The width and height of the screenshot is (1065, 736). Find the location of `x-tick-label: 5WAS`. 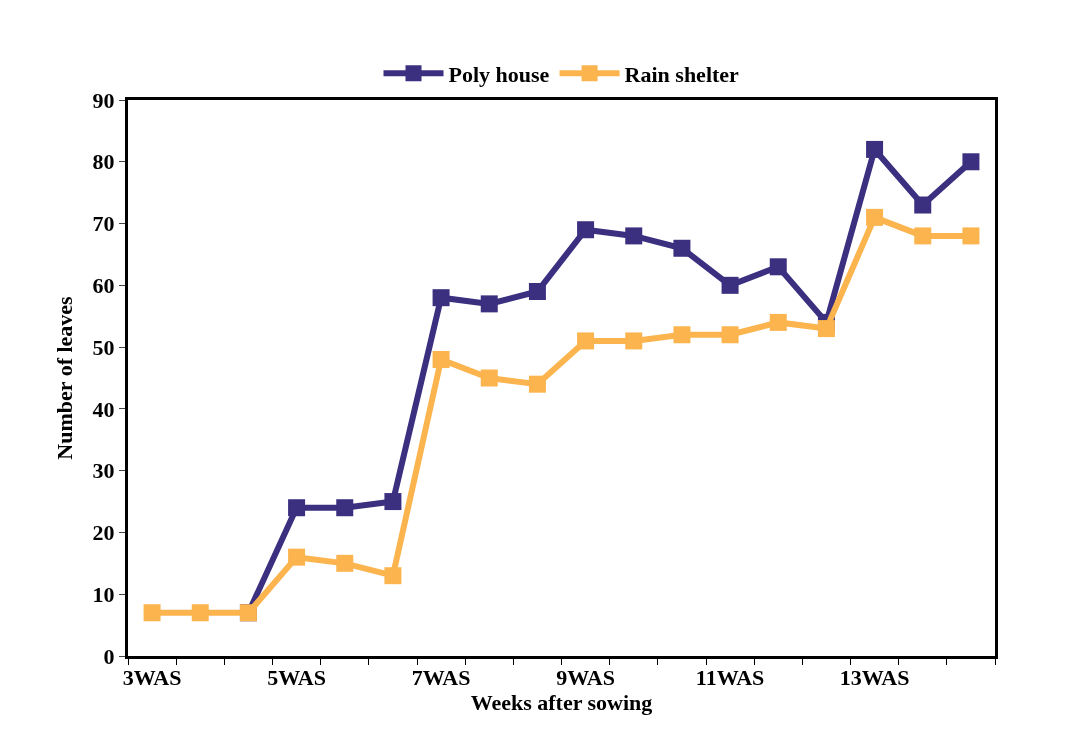

x-tick-label: 5WAS is located at coordinates (296, 678).